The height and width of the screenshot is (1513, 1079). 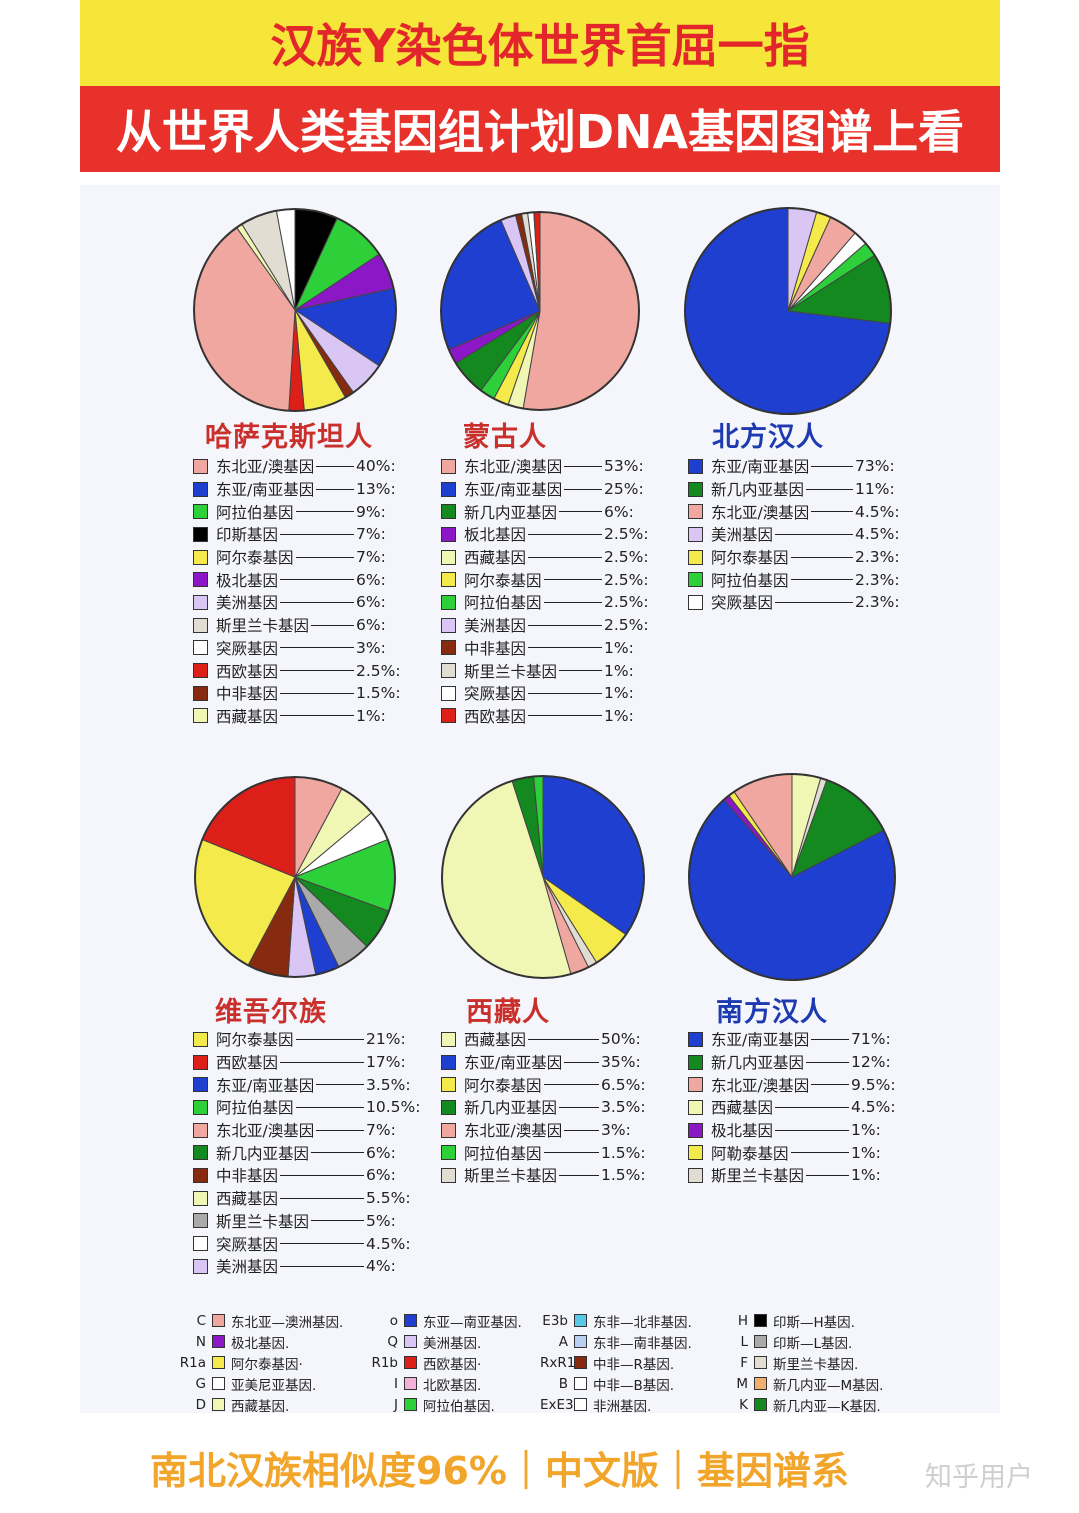 I want to click on legend-value: 71%:, so click(x=871, y=1039).